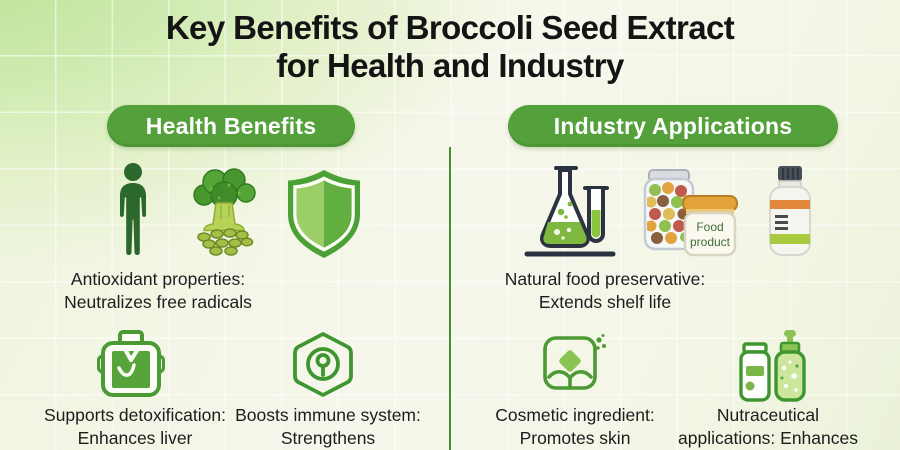 This screenshot has width=900, height=450. I want to click on person-icon, so click(133, 210).